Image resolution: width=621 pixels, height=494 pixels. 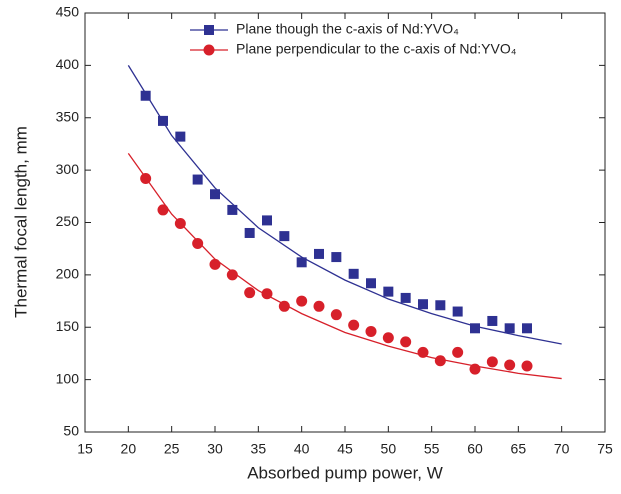 I want to click on x-tick-label: 35, so click(x=259, y=449).